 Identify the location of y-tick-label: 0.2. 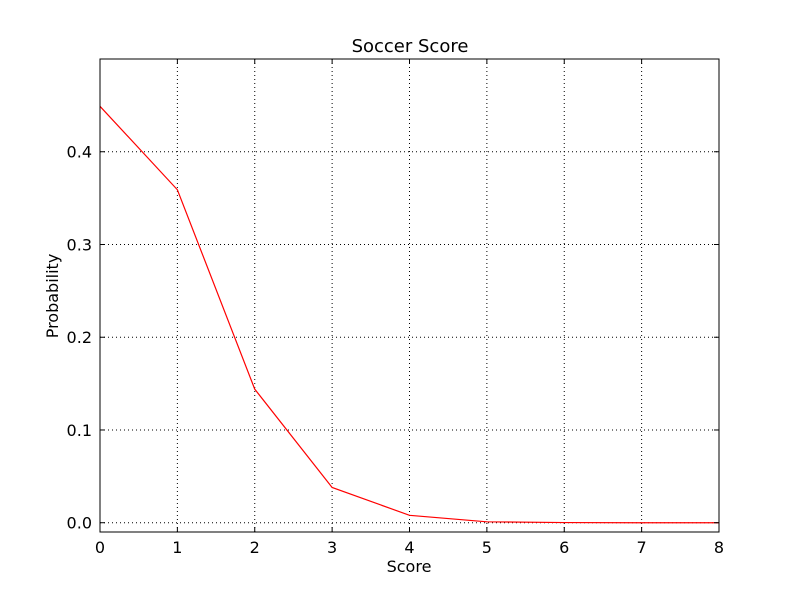
(79, 337).